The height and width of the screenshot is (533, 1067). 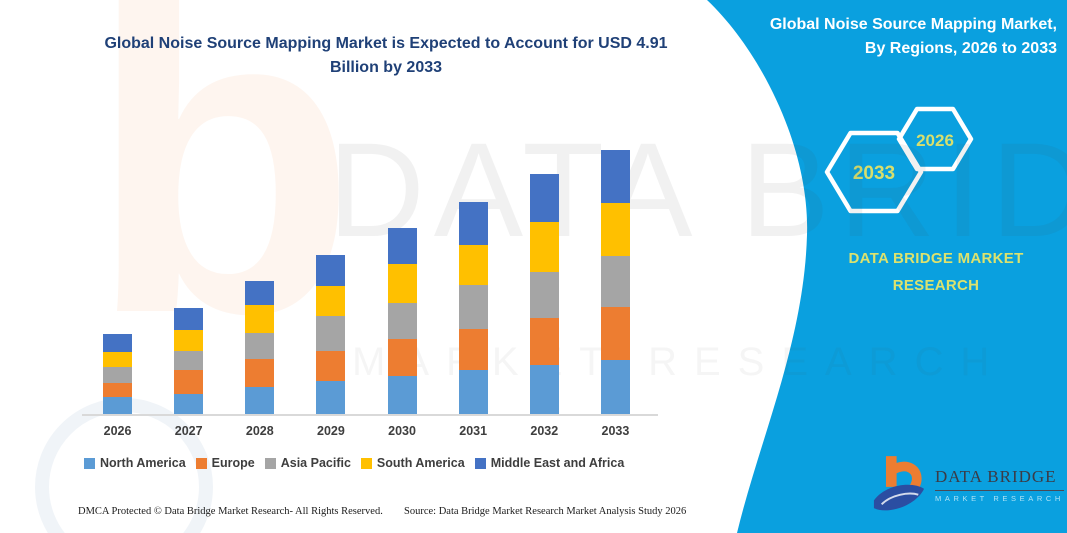 I want to click on legend-swatch-asia-pacific, so click(x=270, y=463).